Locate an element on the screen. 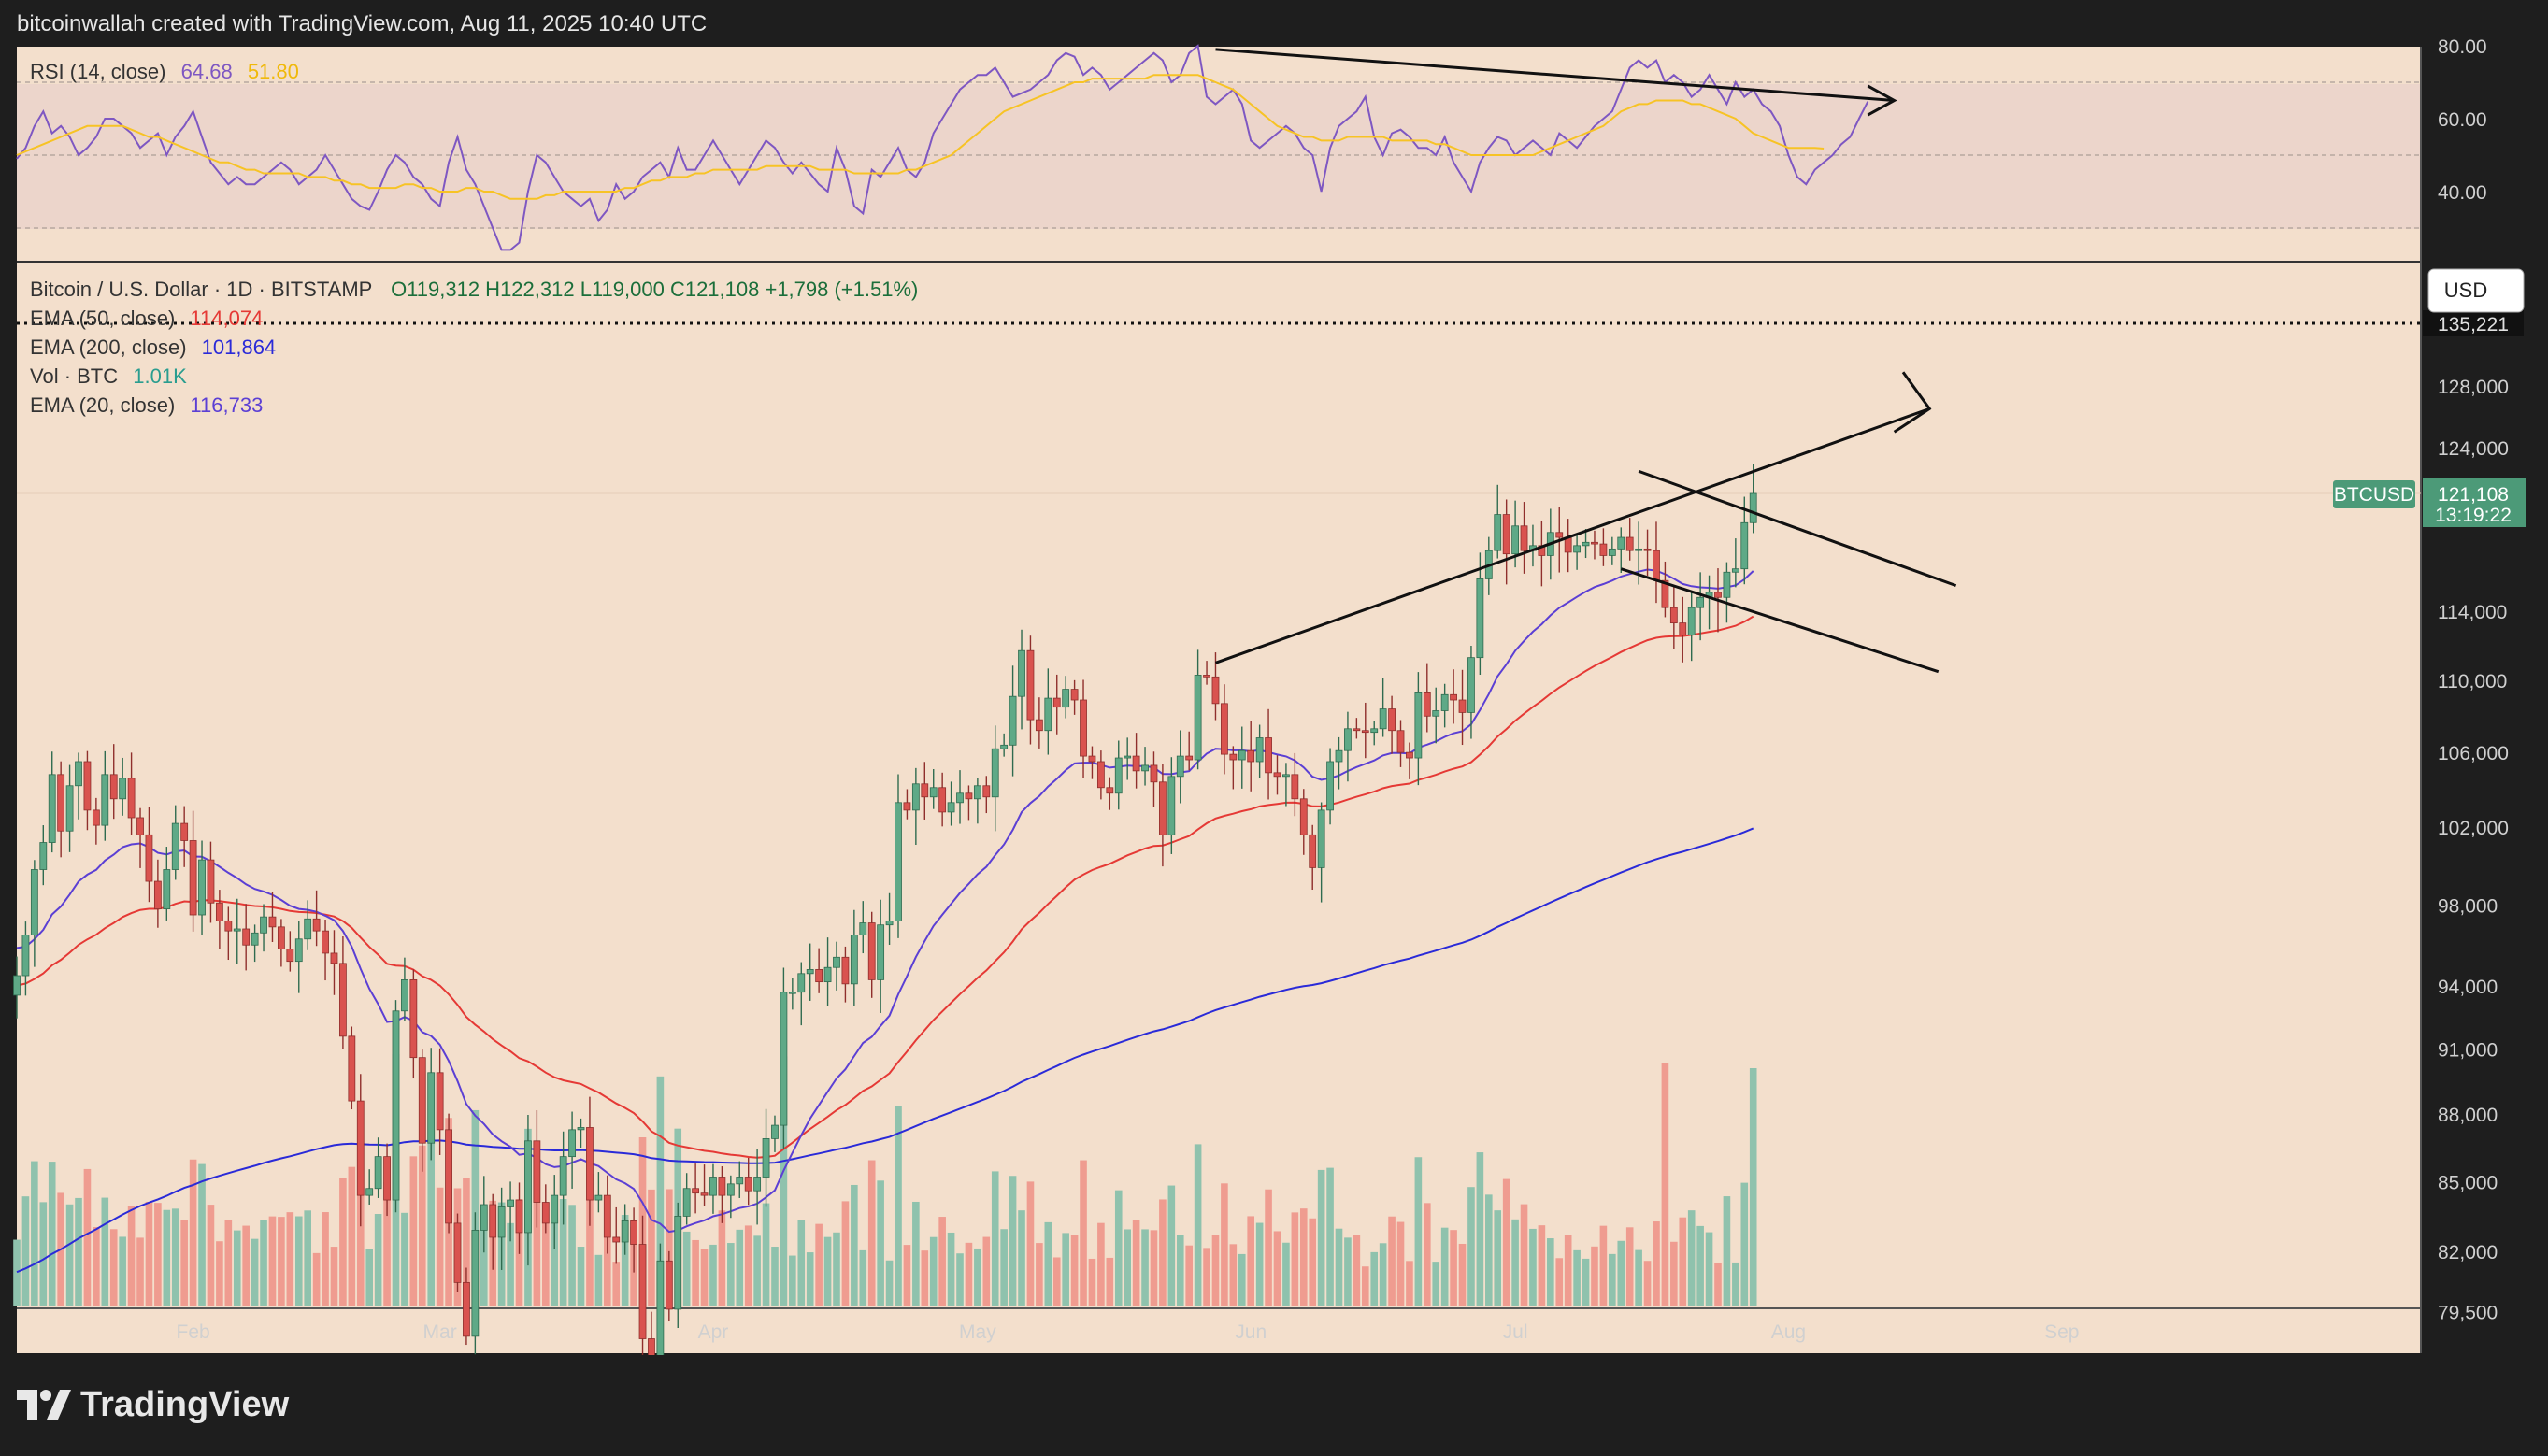  rsi-ma-line is located at coordinates (921, 137).